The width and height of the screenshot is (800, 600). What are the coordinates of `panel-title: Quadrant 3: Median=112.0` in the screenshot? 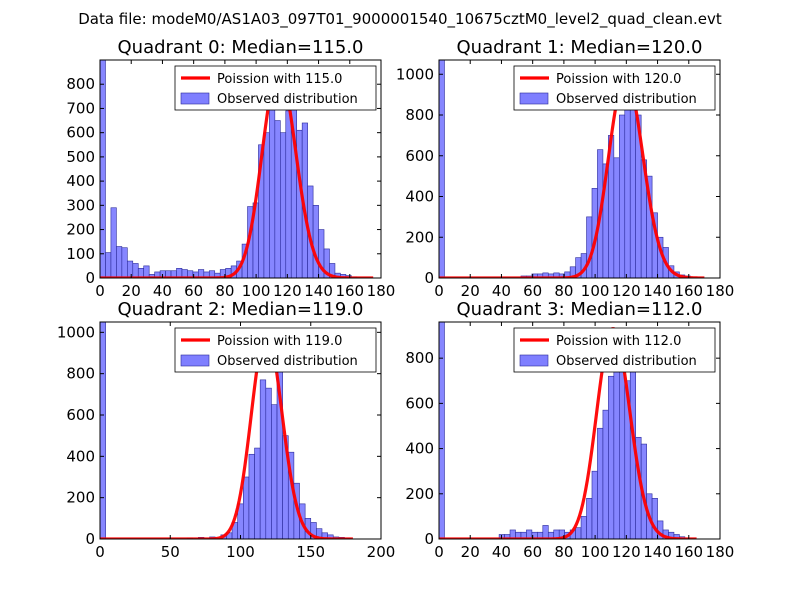 It's located at (580, 309).